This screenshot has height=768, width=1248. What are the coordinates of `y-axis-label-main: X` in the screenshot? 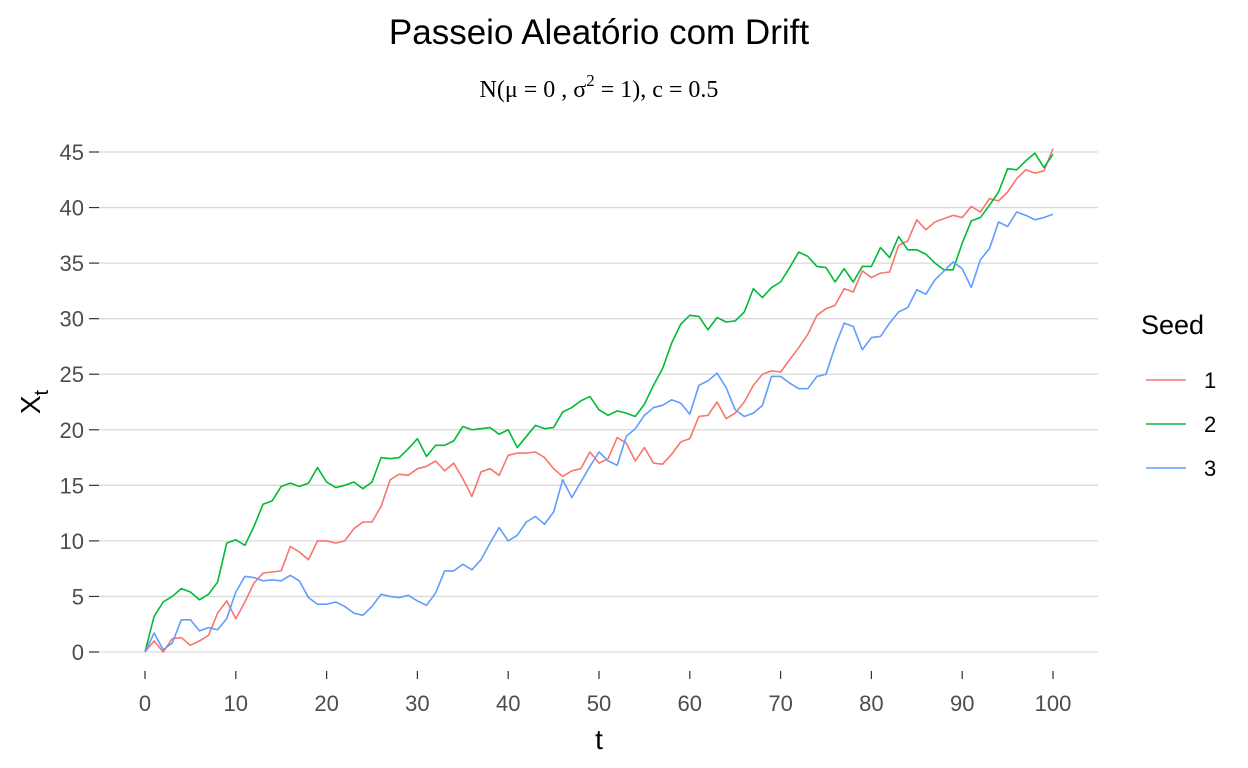 It's located at (30, 404).